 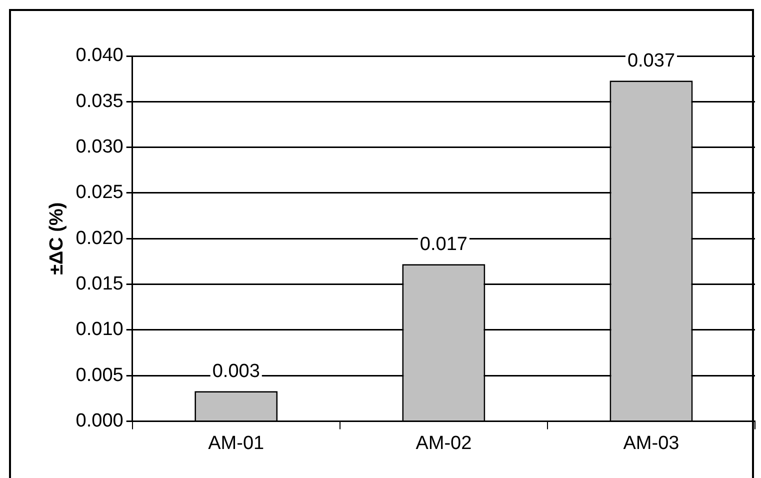 I want to click on x-tick-label: AM-01, so click(x=236, y=443).